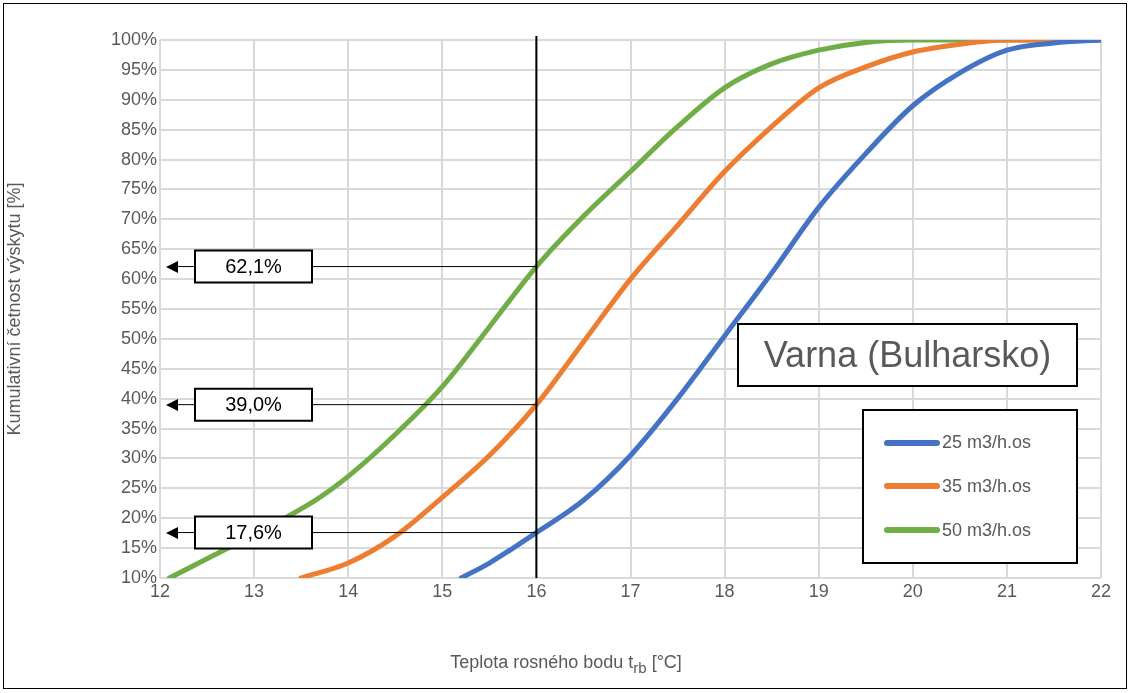 This screenshot has width=1132, height=693. I want to click on ref-line-label: 62,1%, so click(254, 266).